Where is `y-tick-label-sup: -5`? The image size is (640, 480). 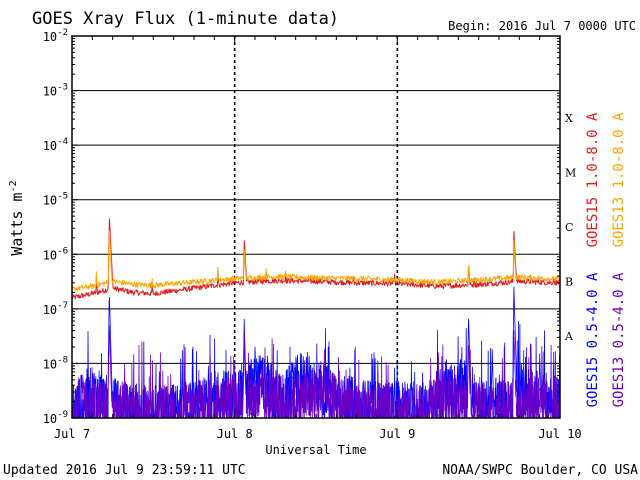
y-tick-label-sup: -5 is located at coordinates (62, 197).